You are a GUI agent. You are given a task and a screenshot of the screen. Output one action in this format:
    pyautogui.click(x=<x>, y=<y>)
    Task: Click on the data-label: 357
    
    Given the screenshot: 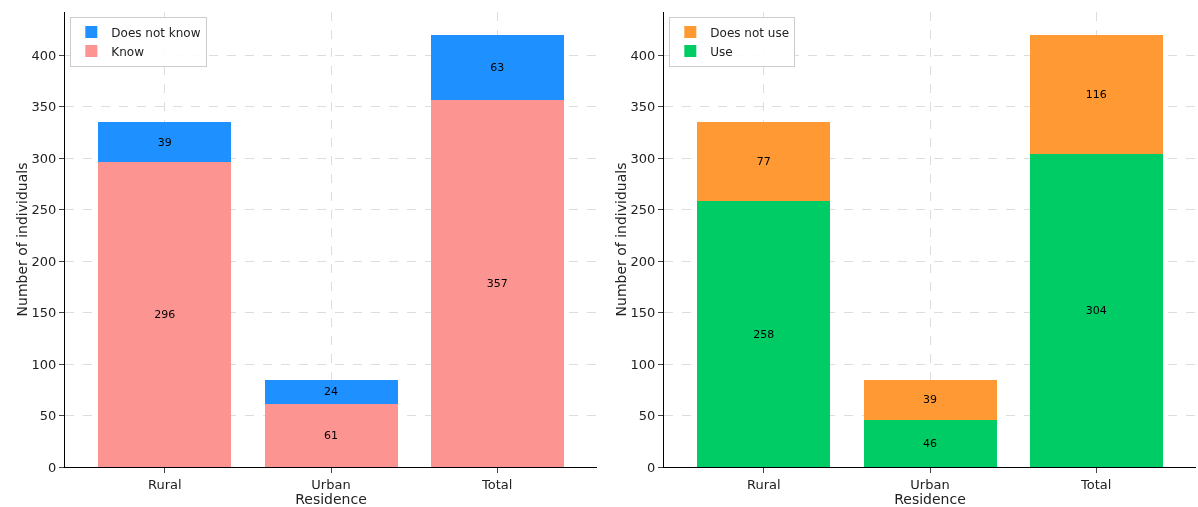 What is the action you would take?
    pyautogui.click(x=497, y=283)
    